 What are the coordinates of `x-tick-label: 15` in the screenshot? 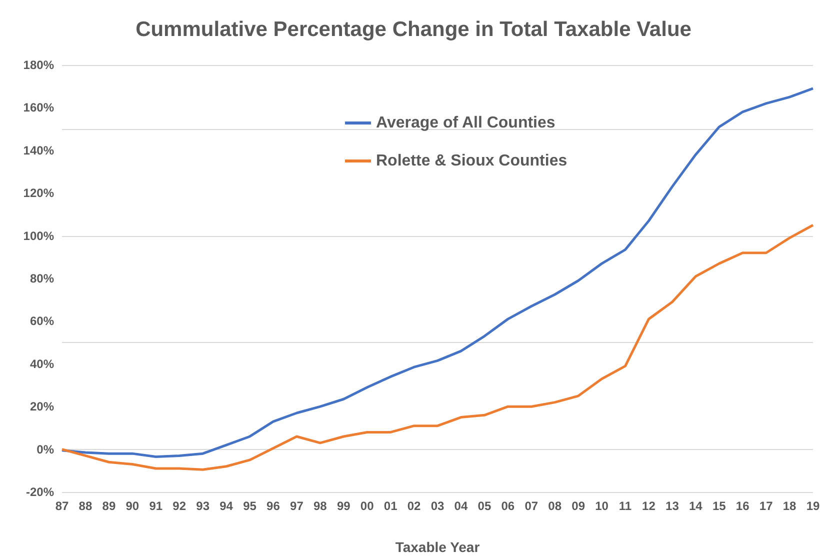 It's located at (719, 506).